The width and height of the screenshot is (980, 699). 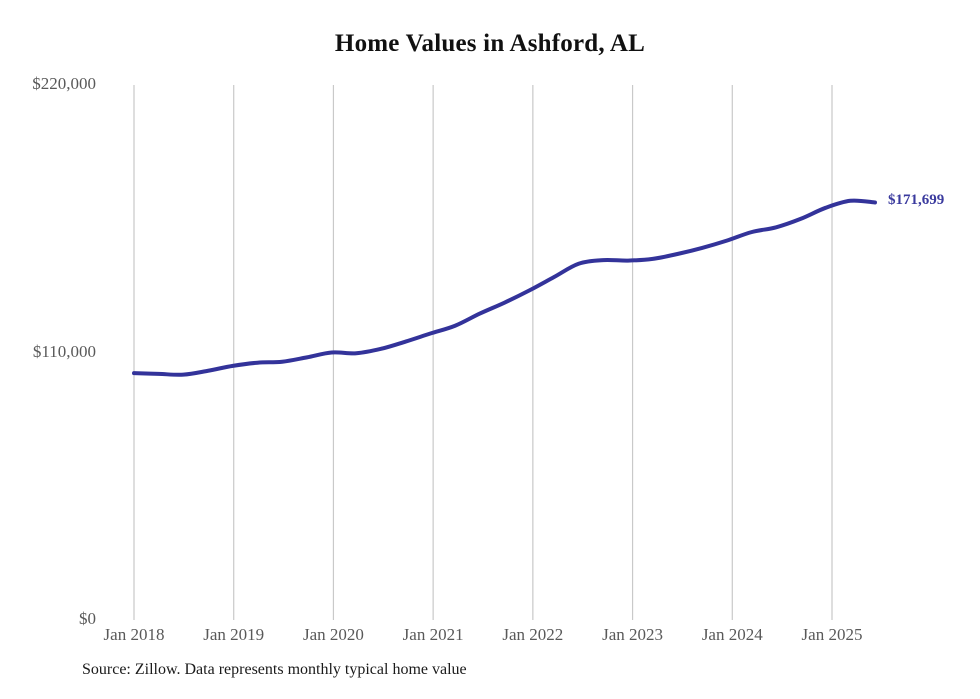 I want to click on x-tick-label: Jan 2019, so click(x=234, y=634).